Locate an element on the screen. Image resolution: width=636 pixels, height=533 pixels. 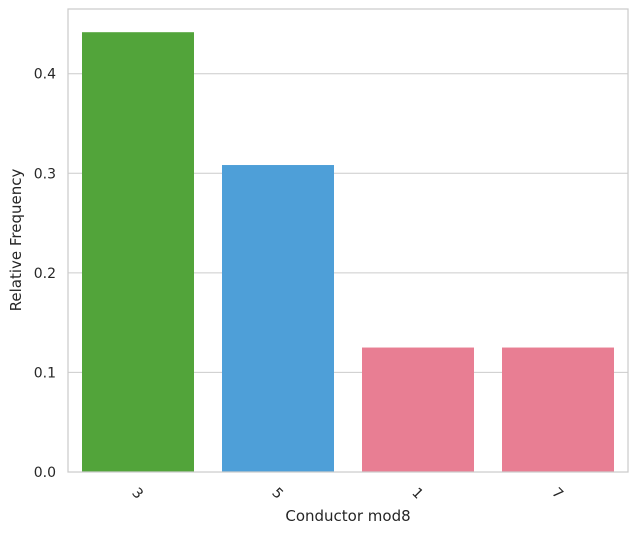
y-tick-label: 0.2 is located at coordinates (45, 274).